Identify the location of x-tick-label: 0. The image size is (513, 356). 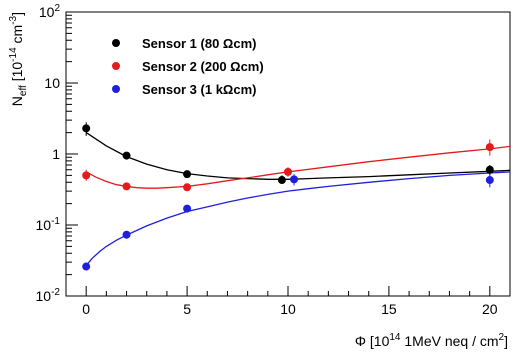
(86, 309).